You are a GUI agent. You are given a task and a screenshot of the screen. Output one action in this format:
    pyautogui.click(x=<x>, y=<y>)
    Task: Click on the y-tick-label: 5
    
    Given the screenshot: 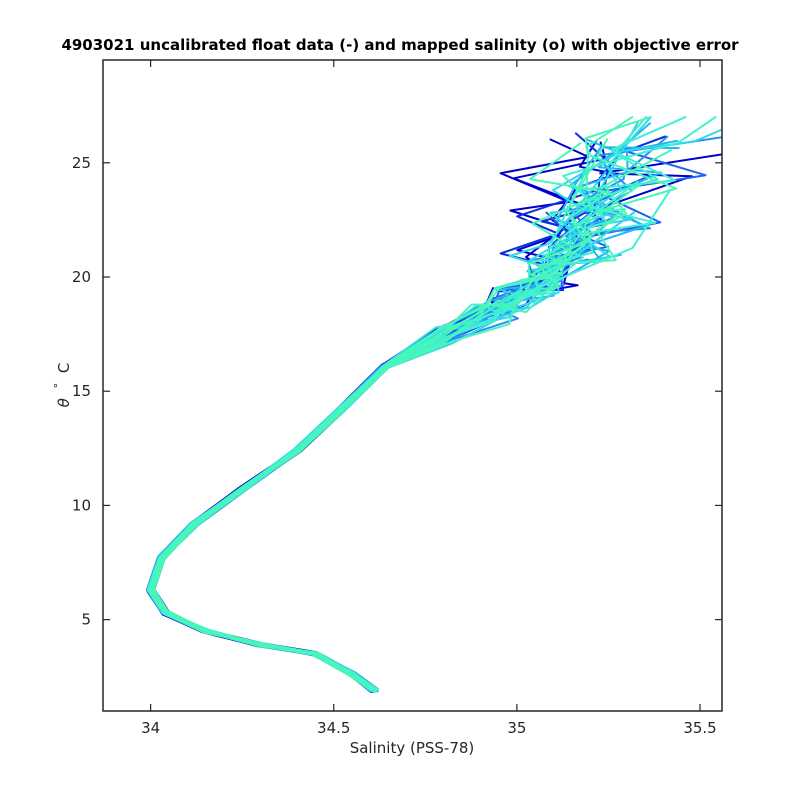 What is the action you would take?
    pyautogui.click(x=86, y=620)
    